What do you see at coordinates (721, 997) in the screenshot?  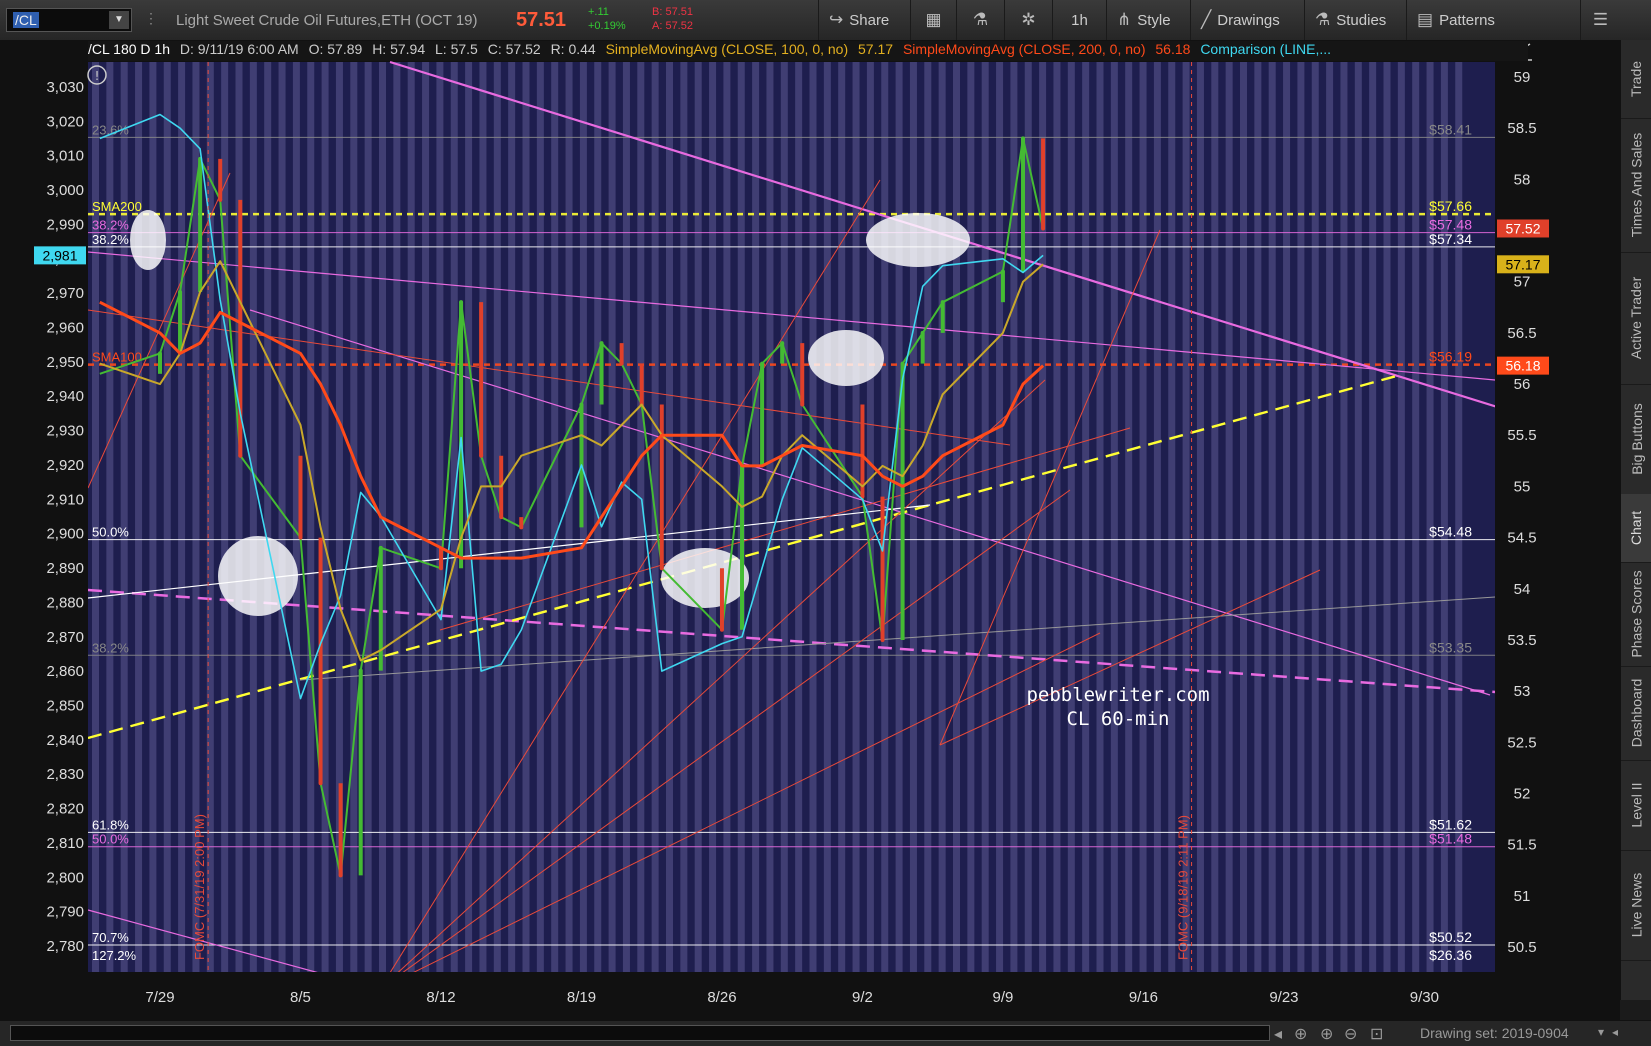 I see `time-axis-tick: 8/26` at bounding box center [721, 997].